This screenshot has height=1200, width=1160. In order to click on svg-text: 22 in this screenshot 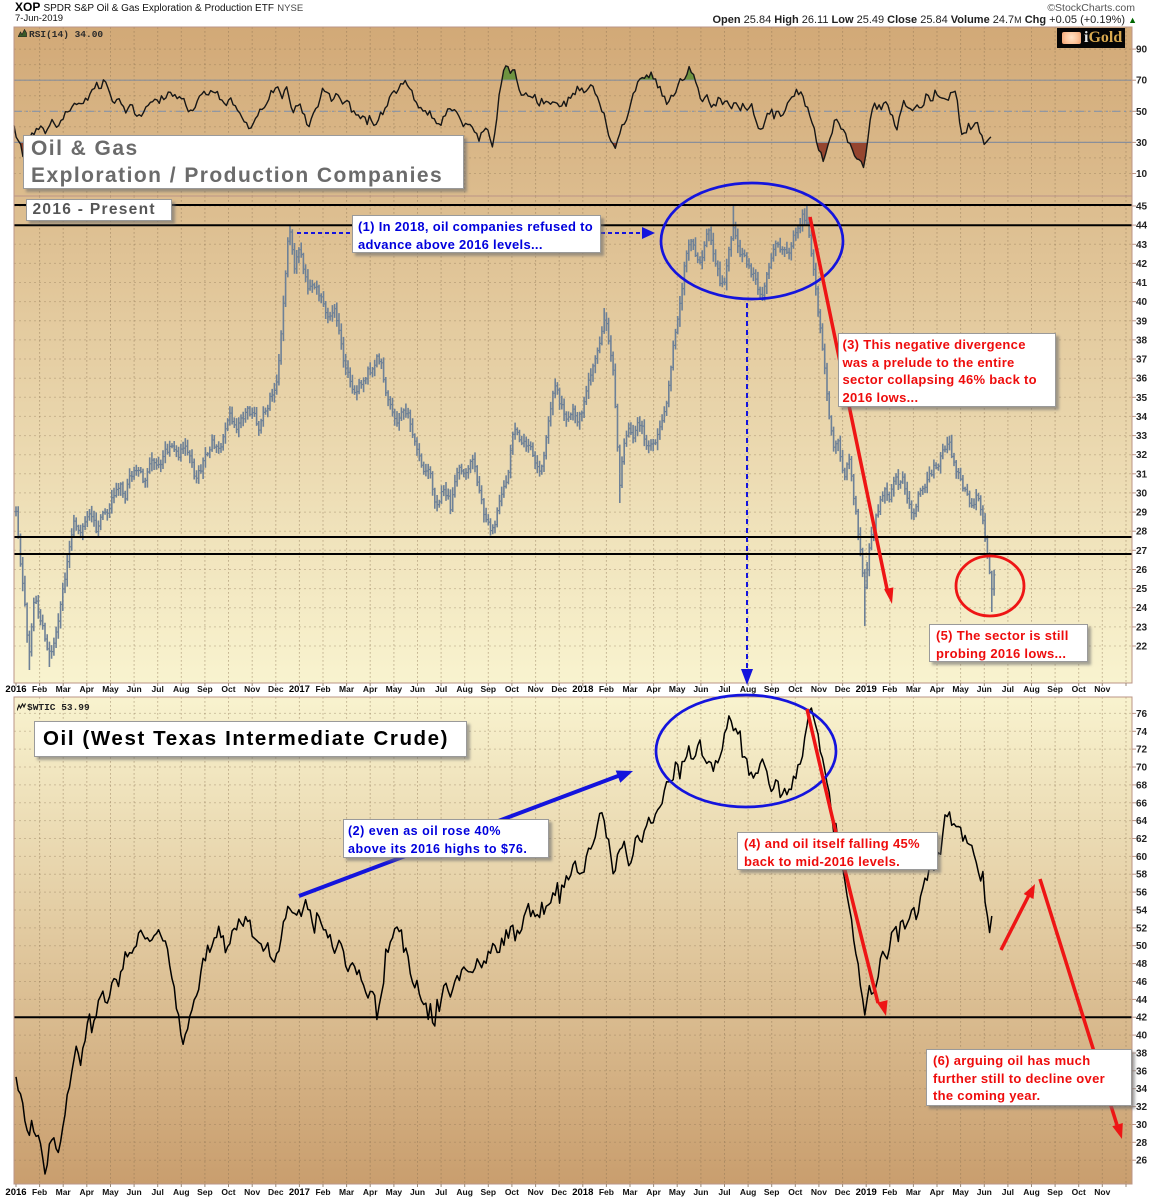, I will do `click(1142, 647)`.